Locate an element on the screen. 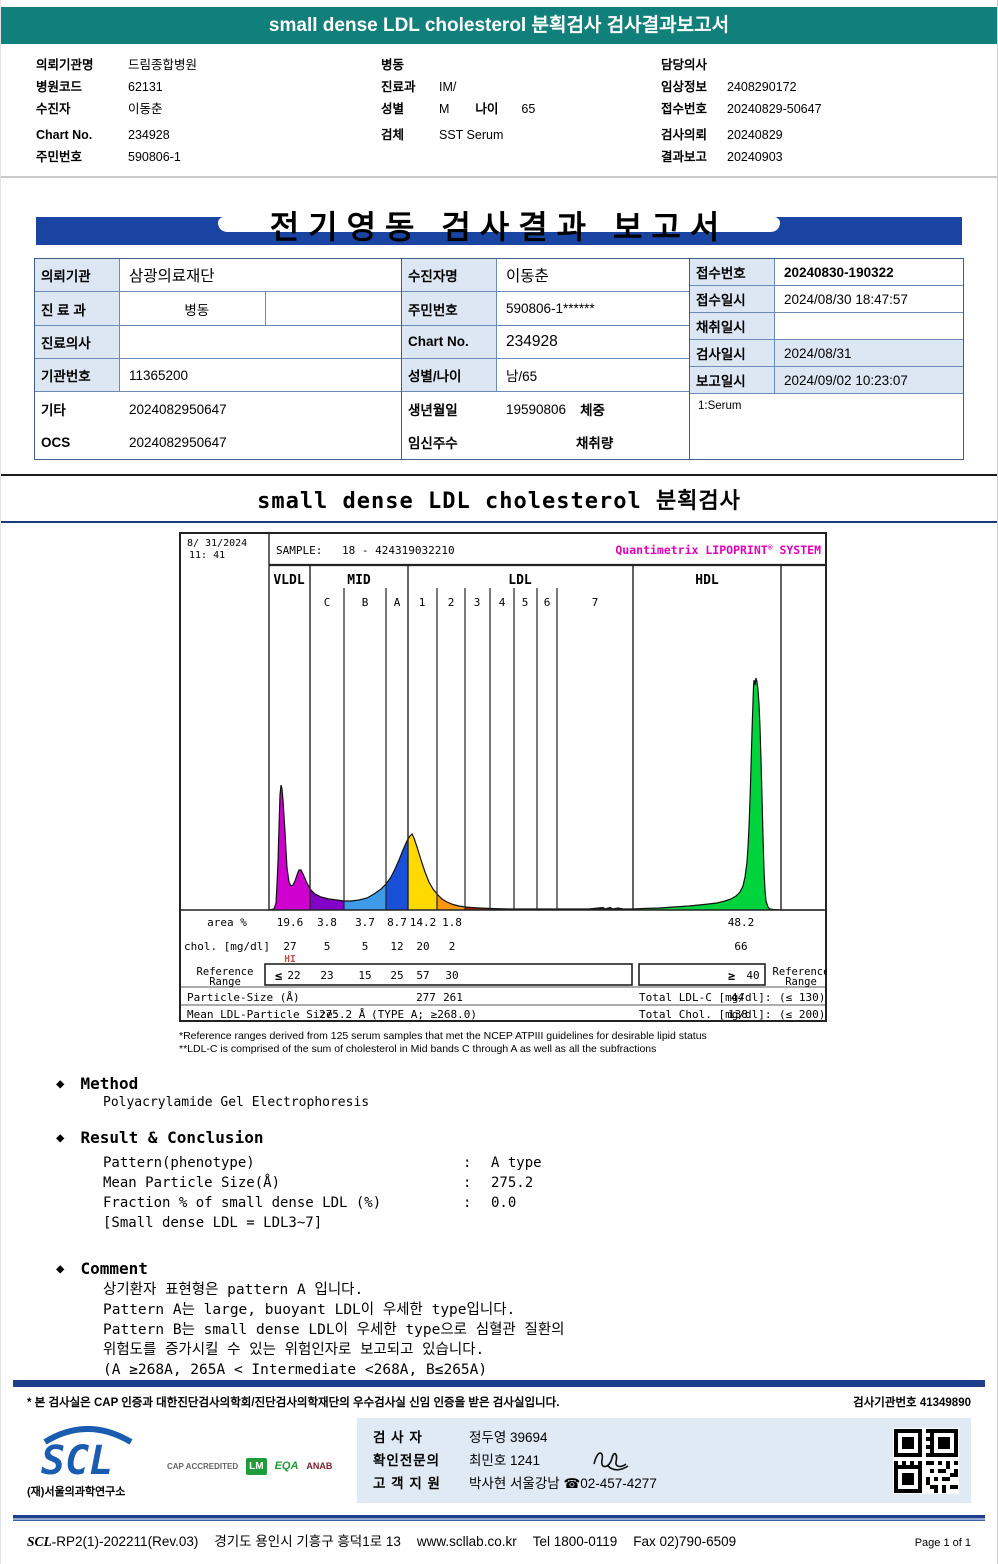 This screenshot has height=1564, width=998. report-title-bar: small dense LDL cholesterol 분획검사 검사결과보고서 is located at coordinates (499, 25).